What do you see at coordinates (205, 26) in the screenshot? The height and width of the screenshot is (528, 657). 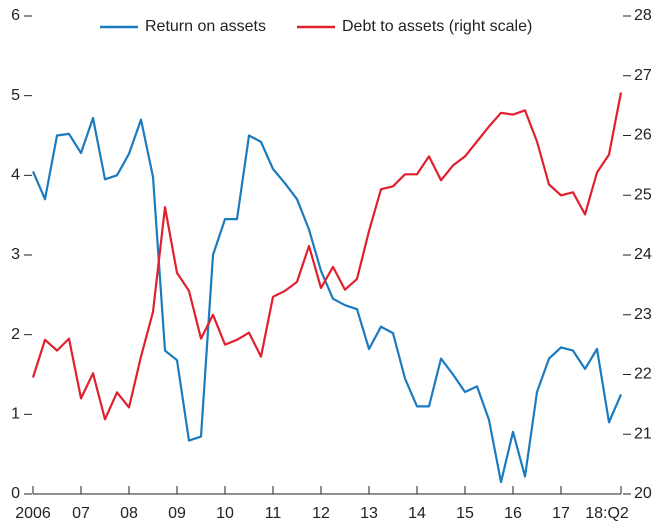 I see `legend-label: Return on assets` at bounding box center [205, 26].